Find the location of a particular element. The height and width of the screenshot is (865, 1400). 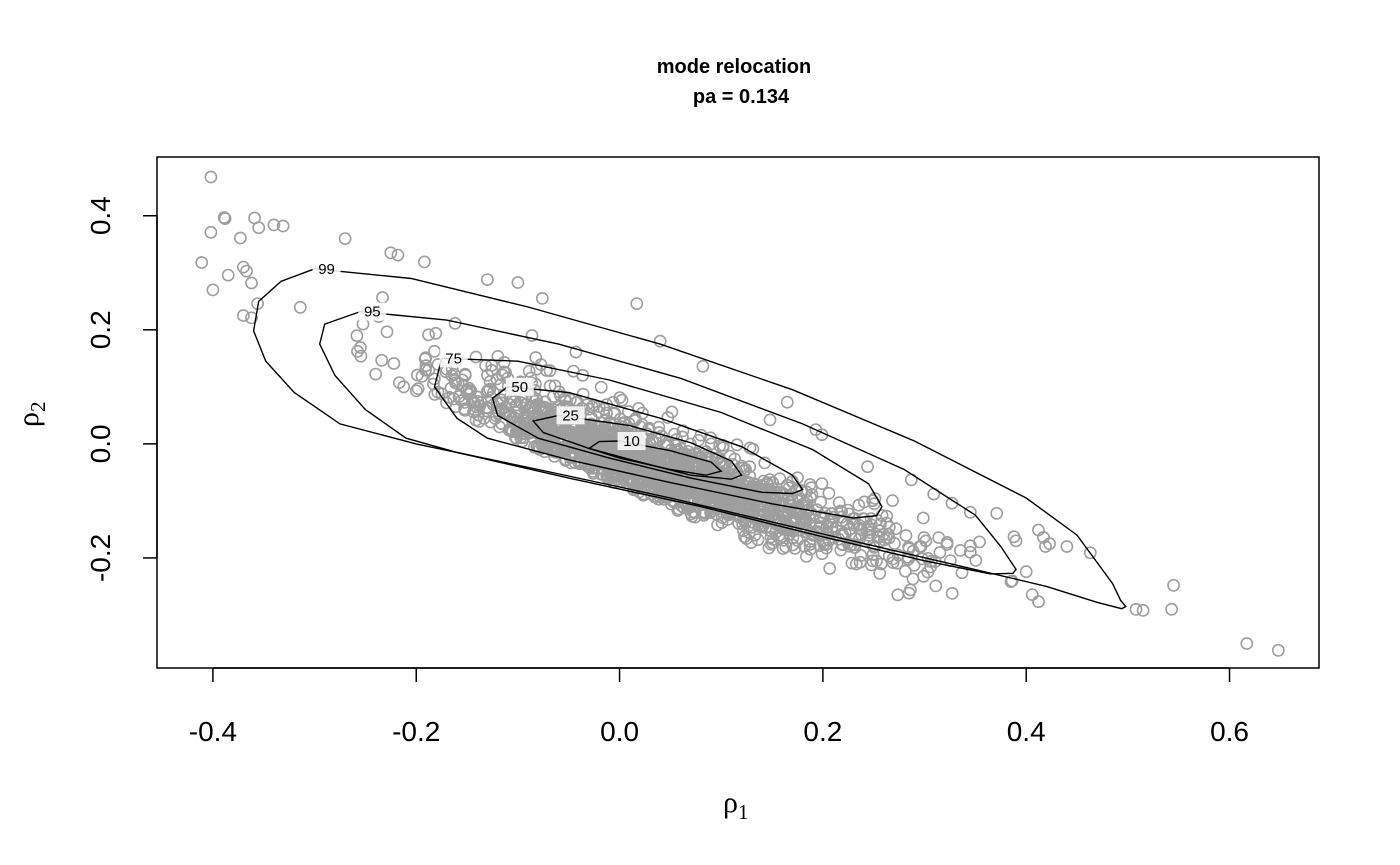

contour-label-50: 50 is located at coordinates (519, 387).